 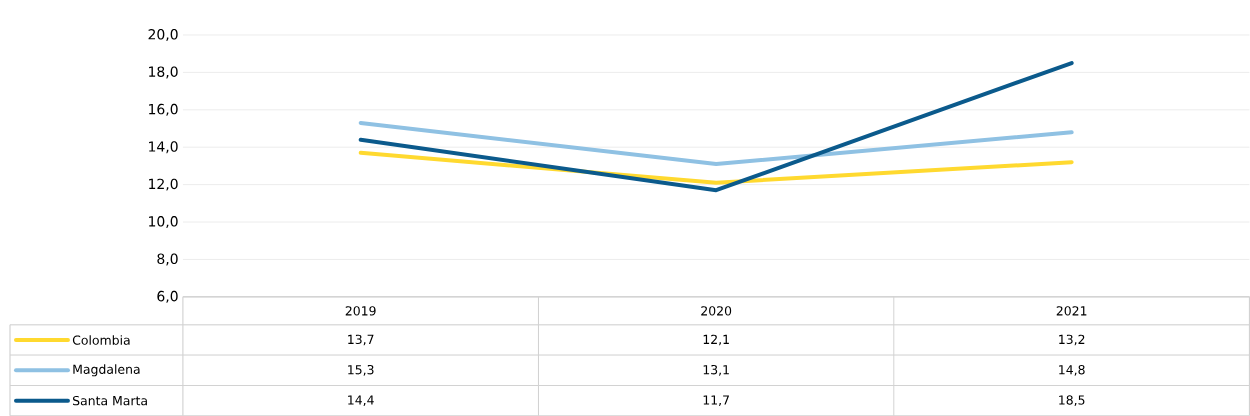 I want to click on data-label: 13,1, so click(x=716, y=370).